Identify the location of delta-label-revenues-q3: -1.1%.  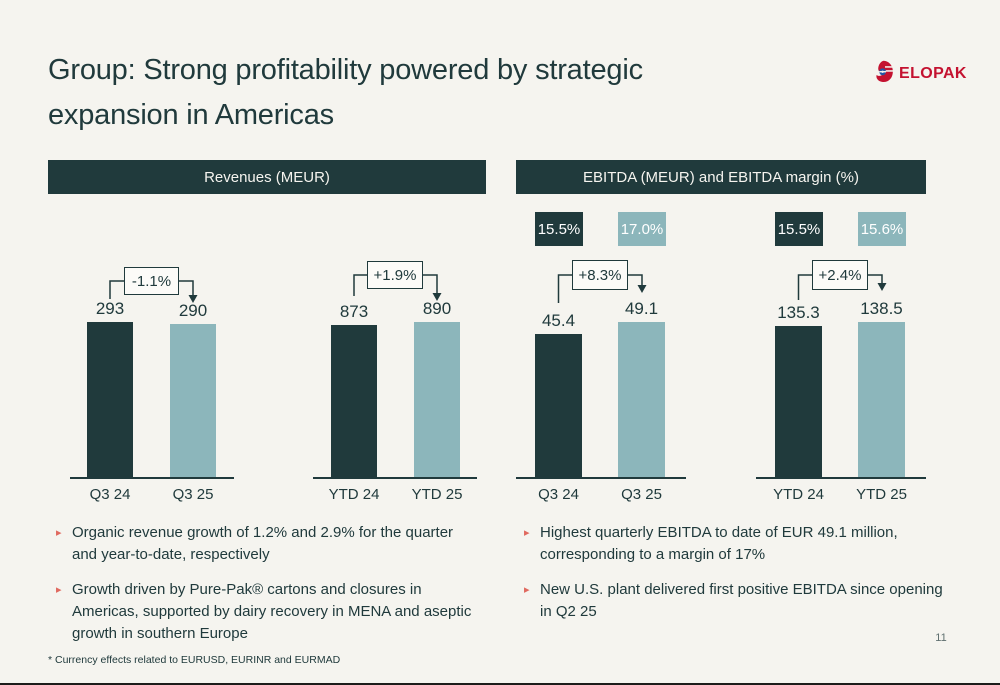
(151, 281).